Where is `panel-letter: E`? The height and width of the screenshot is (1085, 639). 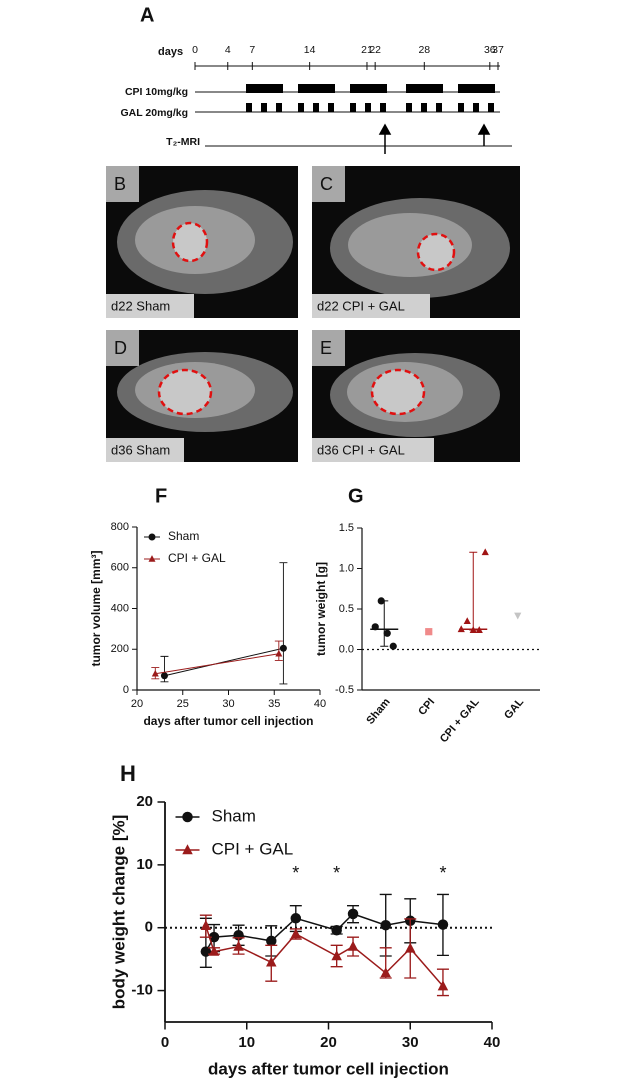 panel-letter: E is located at coordinates (326, 348).